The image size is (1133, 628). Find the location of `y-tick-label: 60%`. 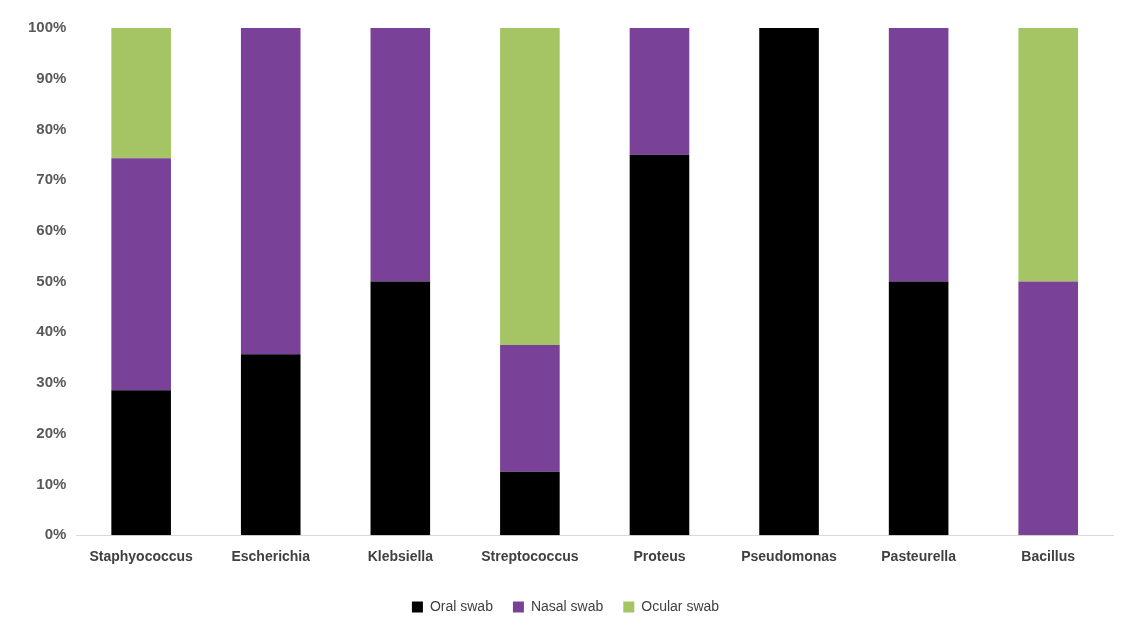

y-tick-label: 60% is located at coordinates (51, 230).